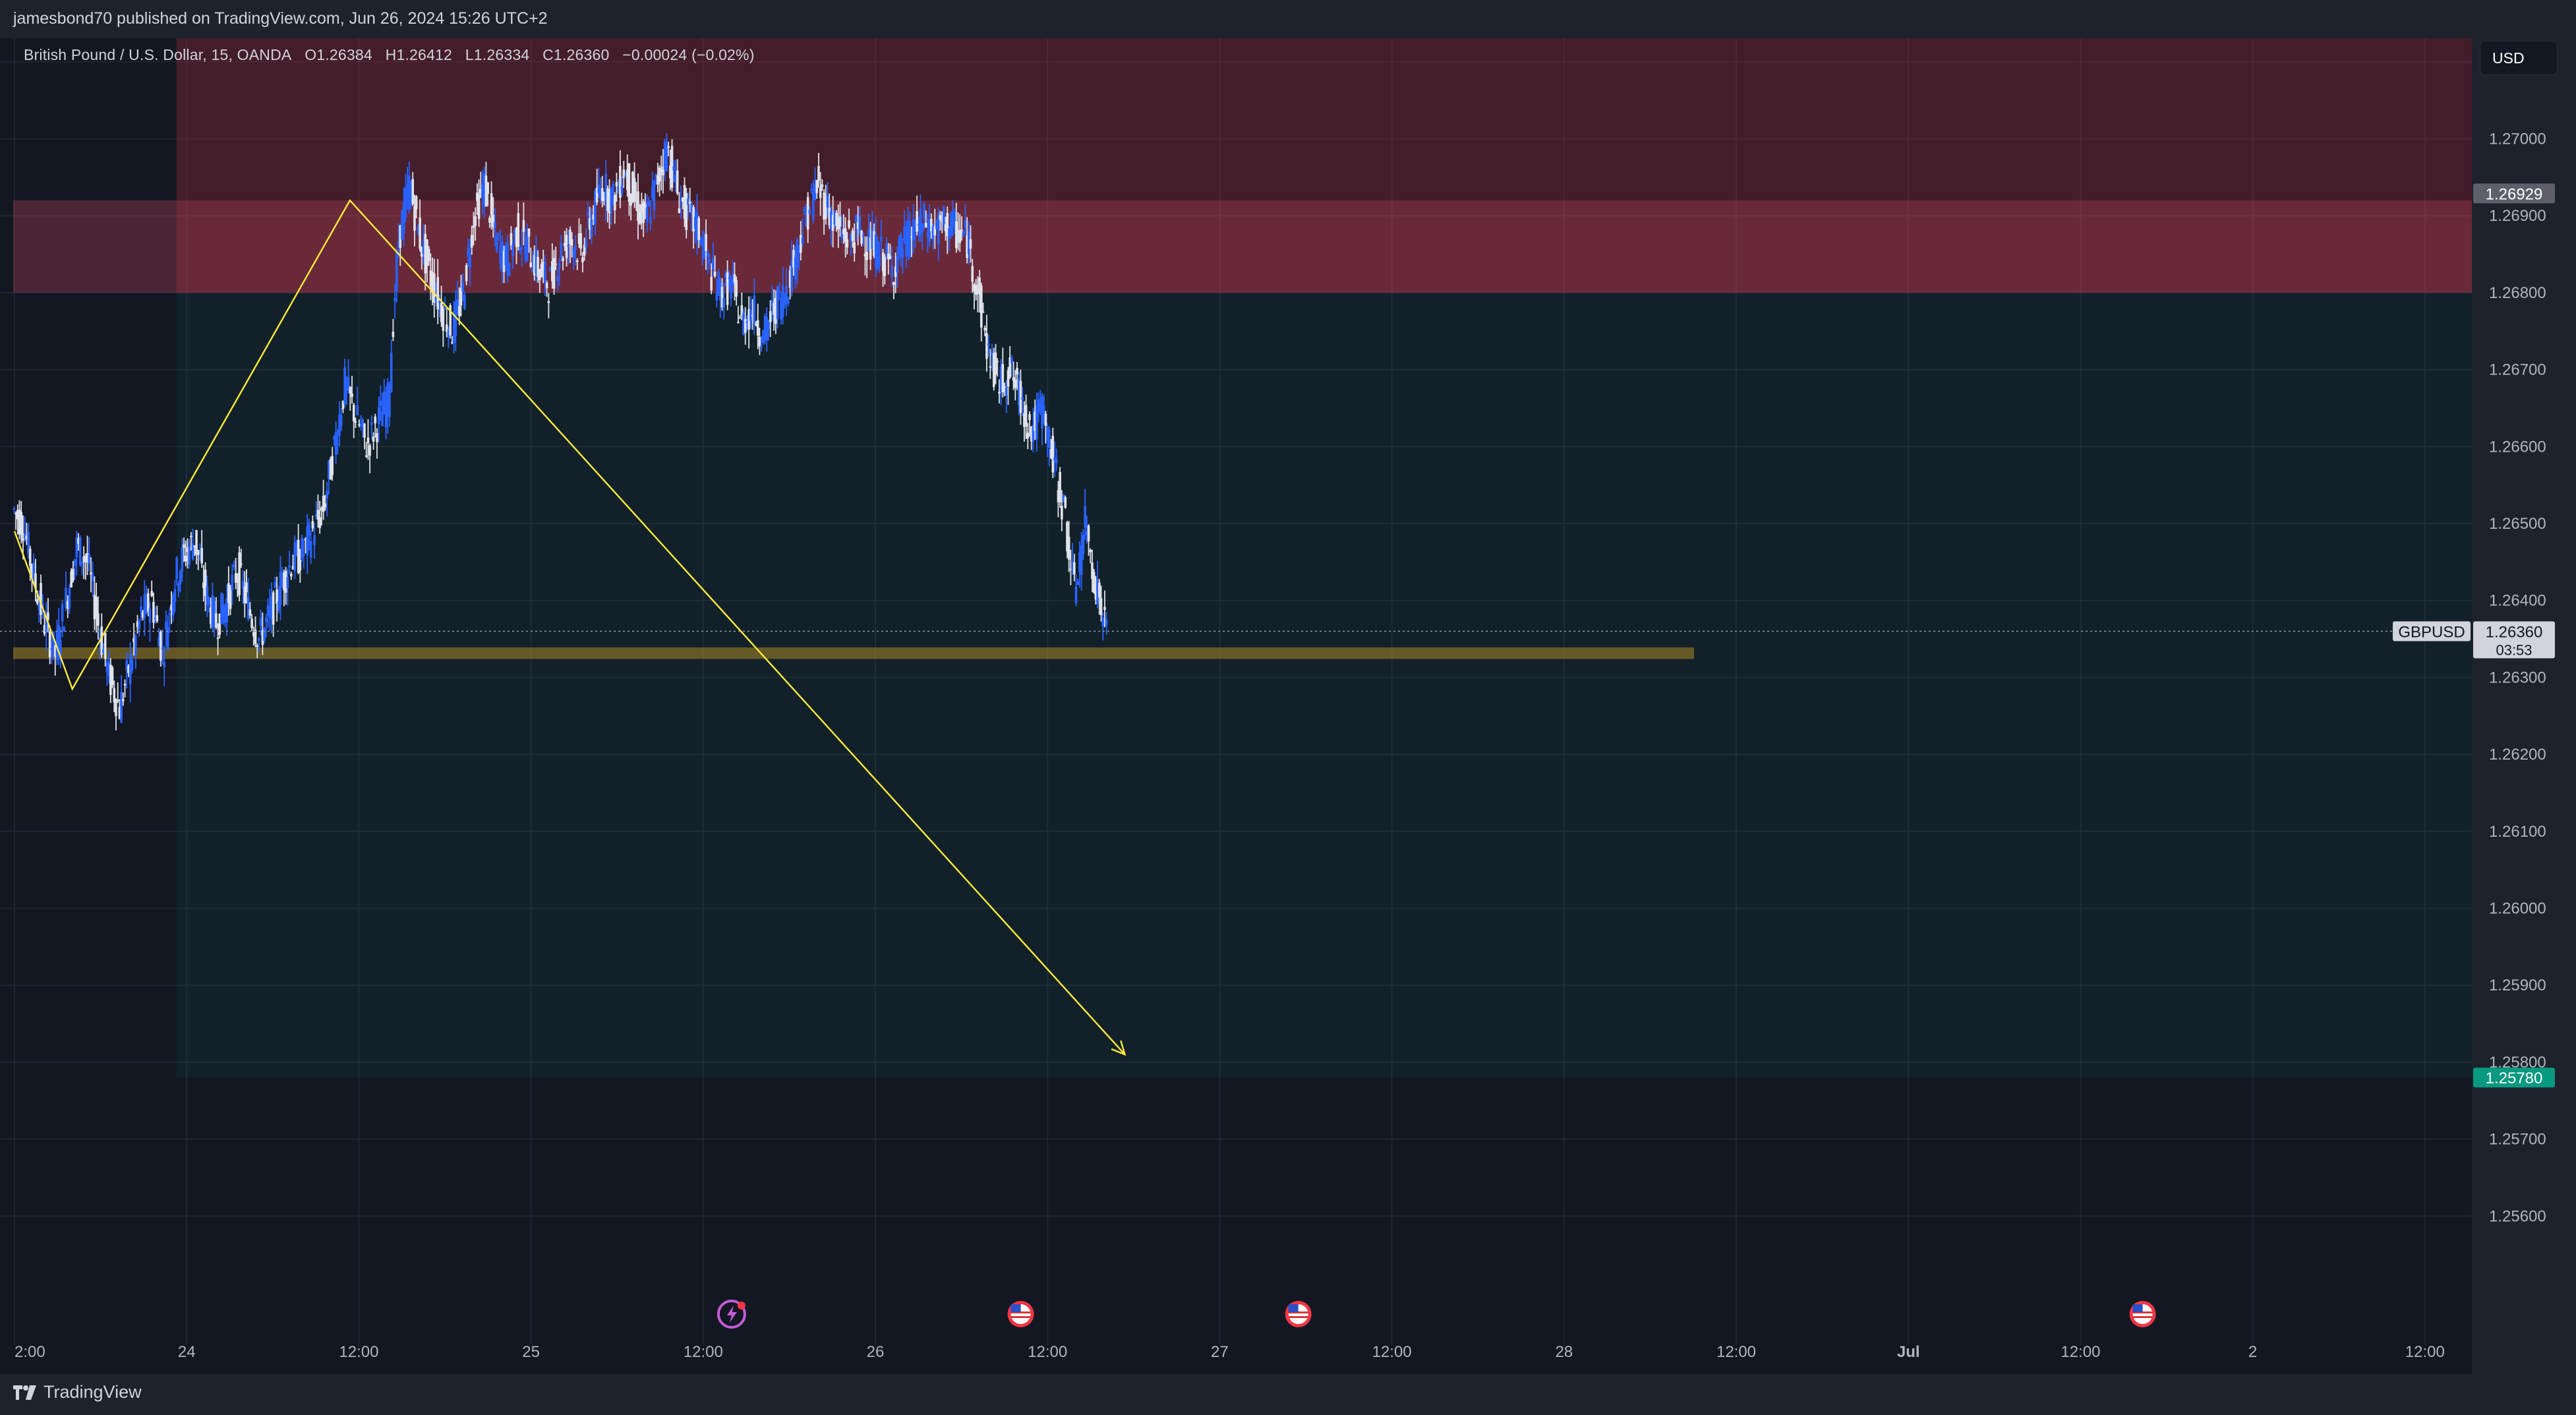 This screenshot has width=2576, height=1415. I want to click on us-flag-icon, so click(1299, 1314).